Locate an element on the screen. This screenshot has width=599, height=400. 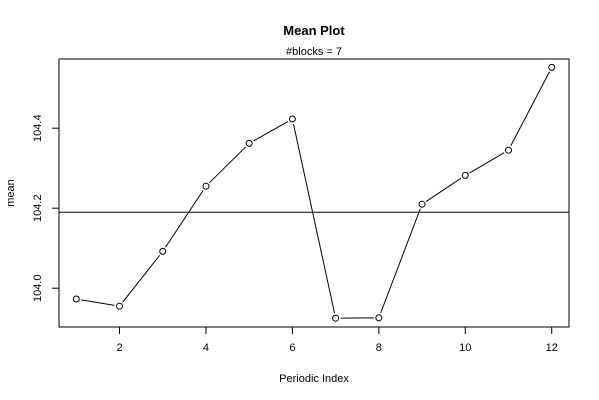
x-tick-label: 8 is located at coordinates (379, 348).